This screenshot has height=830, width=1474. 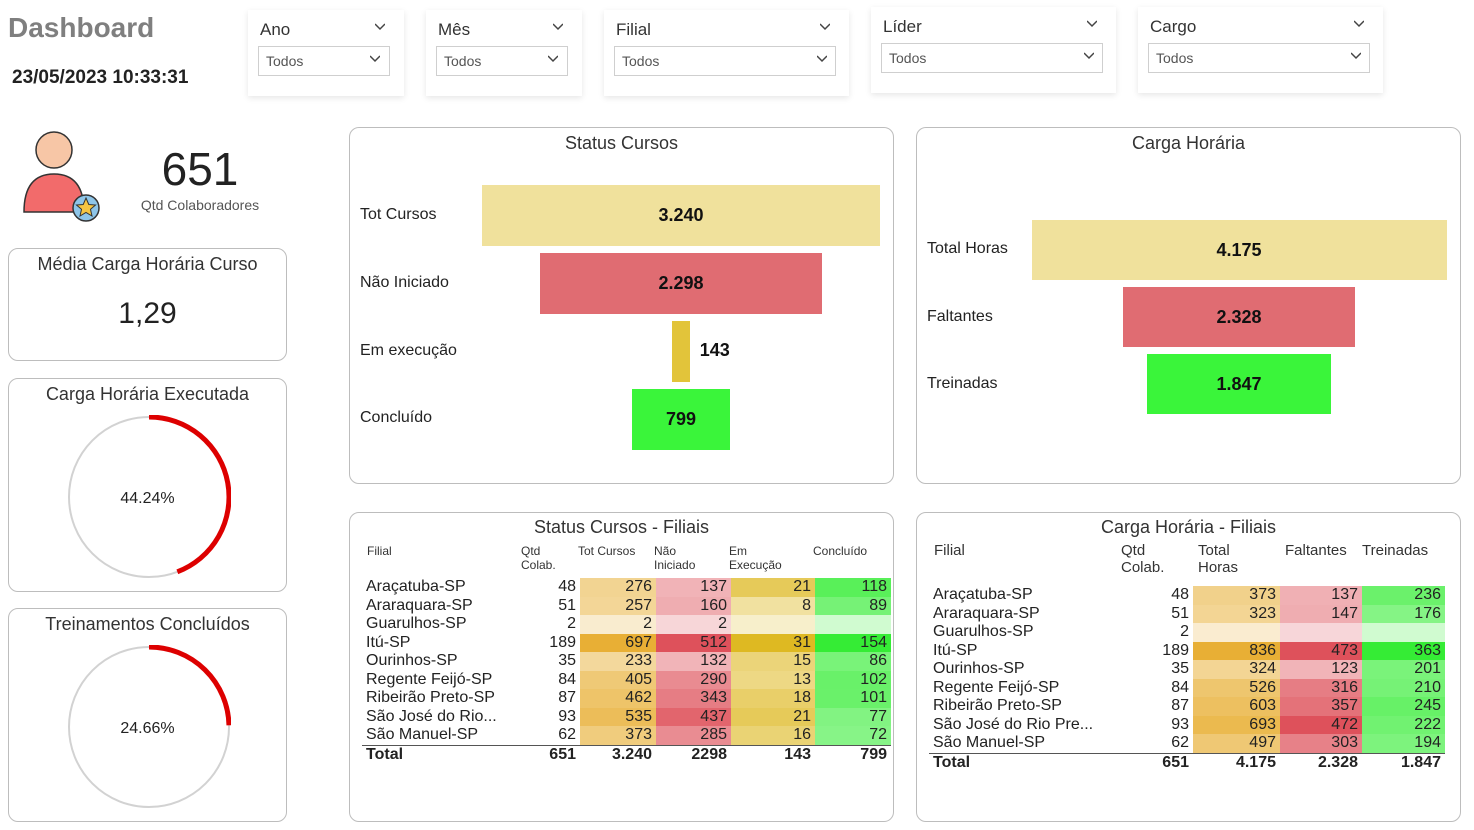 I want to click on table-cell: 176, so click(x=1403, y=613).